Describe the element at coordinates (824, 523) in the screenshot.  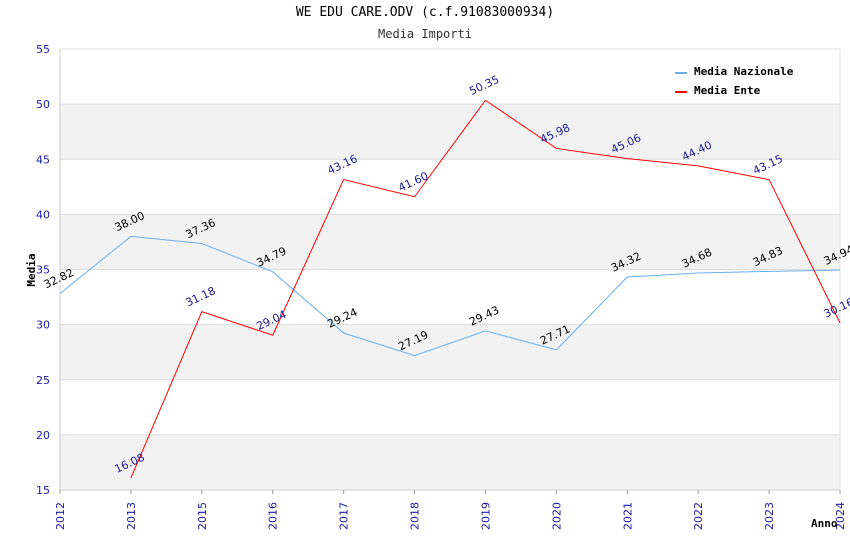
I see `x-axis-label: Anno` at that location.